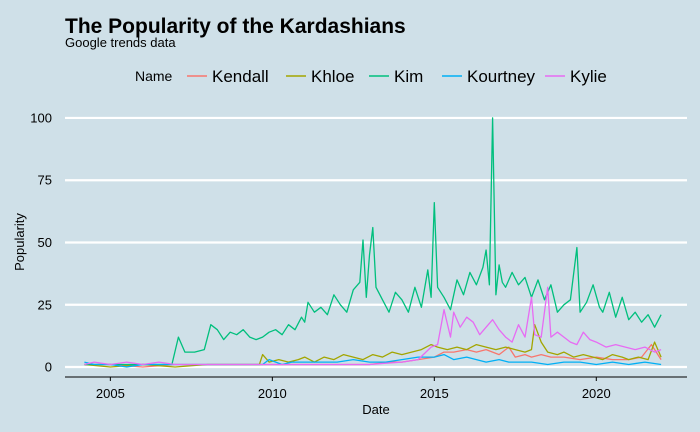 Image resolution: width=700 pixels, height=432 pixels. Describe the element at coordinates (240, 76) in the screenshot. I see `legend-label-kendall: Kendall` at that location.